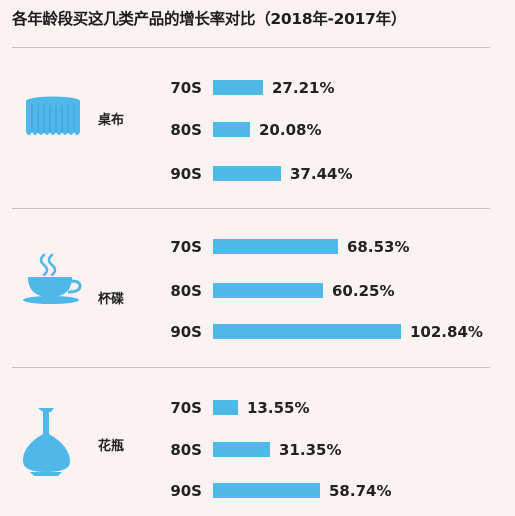 The image size is (515, 516). Describe the element at coordinates (378, 247) in the screenshot. I see `value-label: 68.53%` at that location.